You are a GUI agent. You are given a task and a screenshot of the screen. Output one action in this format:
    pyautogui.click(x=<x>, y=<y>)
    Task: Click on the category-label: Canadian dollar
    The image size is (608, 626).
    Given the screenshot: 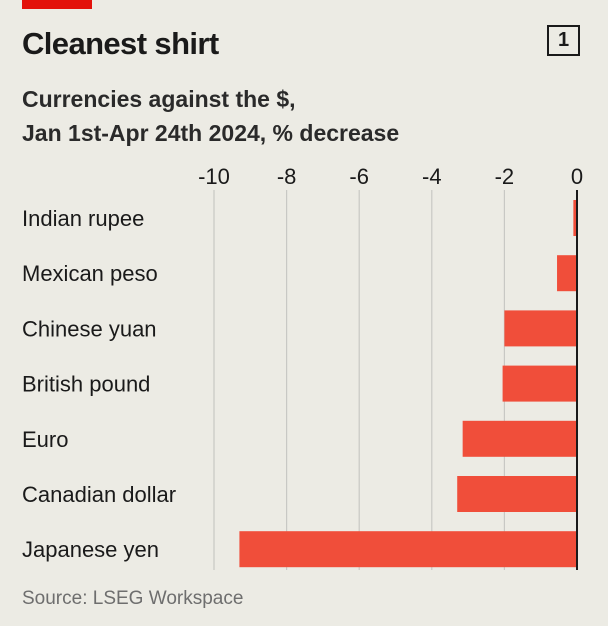 What is the action you would take?
    pyautogui.click(x=99, y=494)
    